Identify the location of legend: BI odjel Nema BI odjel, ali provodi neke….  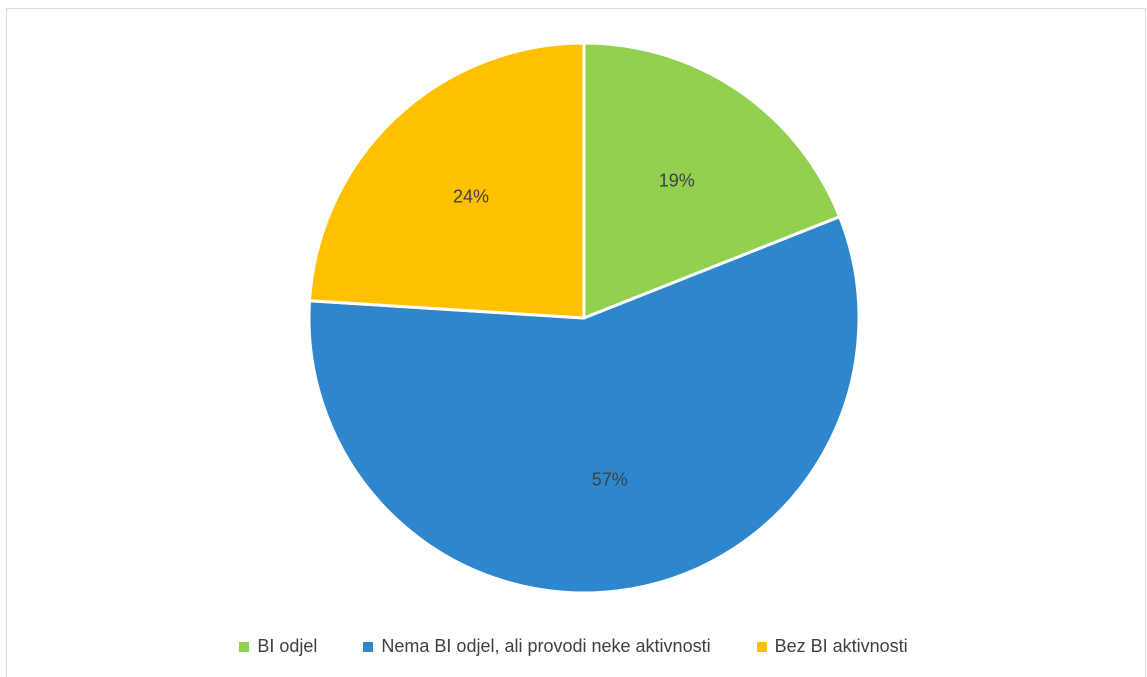
(573, 646).